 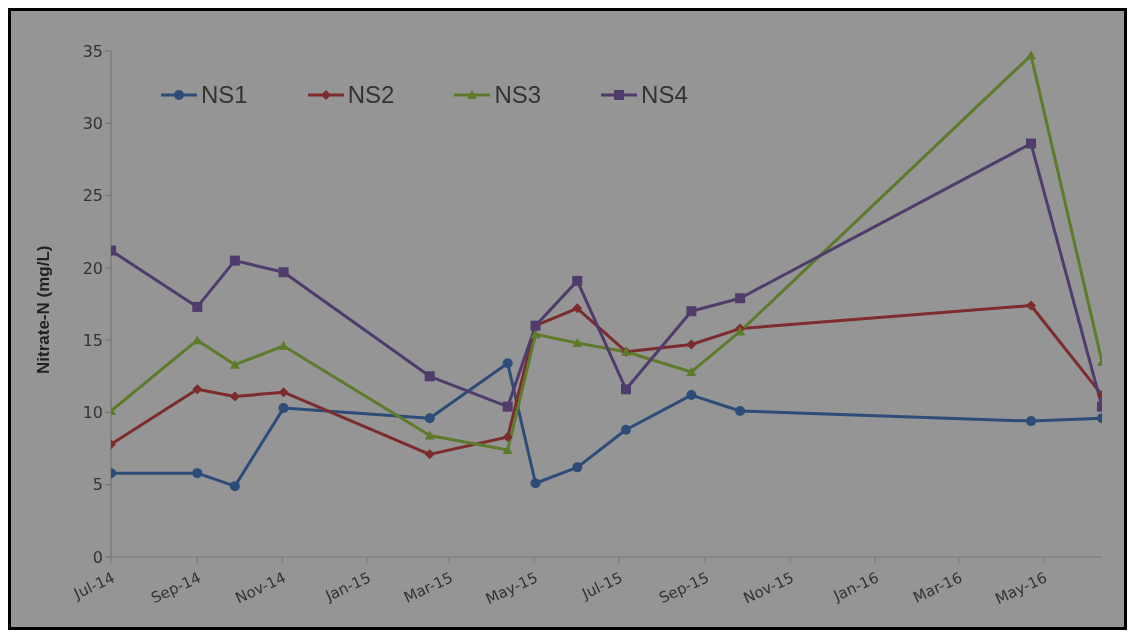 I want to click on legend-label: NS1, so click(x=224, y=95).